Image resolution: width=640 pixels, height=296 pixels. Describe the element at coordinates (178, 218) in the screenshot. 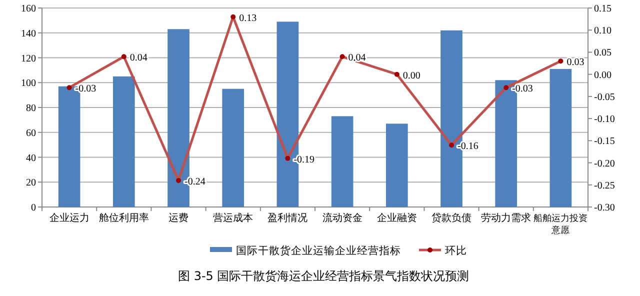

I see `x-tick-label: 运费` at that location.